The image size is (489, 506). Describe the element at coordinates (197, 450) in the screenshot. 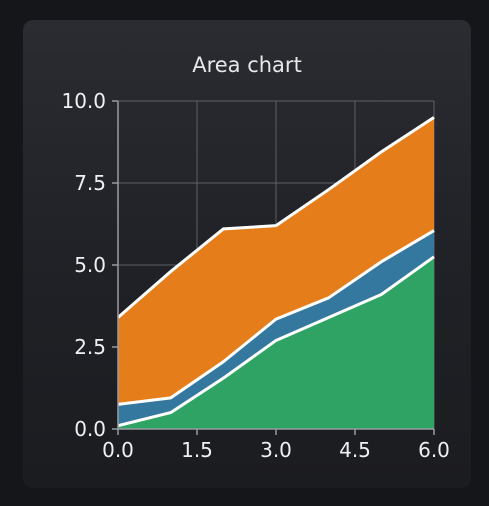

I see `x-tick-label-1: 1.5` at that location.